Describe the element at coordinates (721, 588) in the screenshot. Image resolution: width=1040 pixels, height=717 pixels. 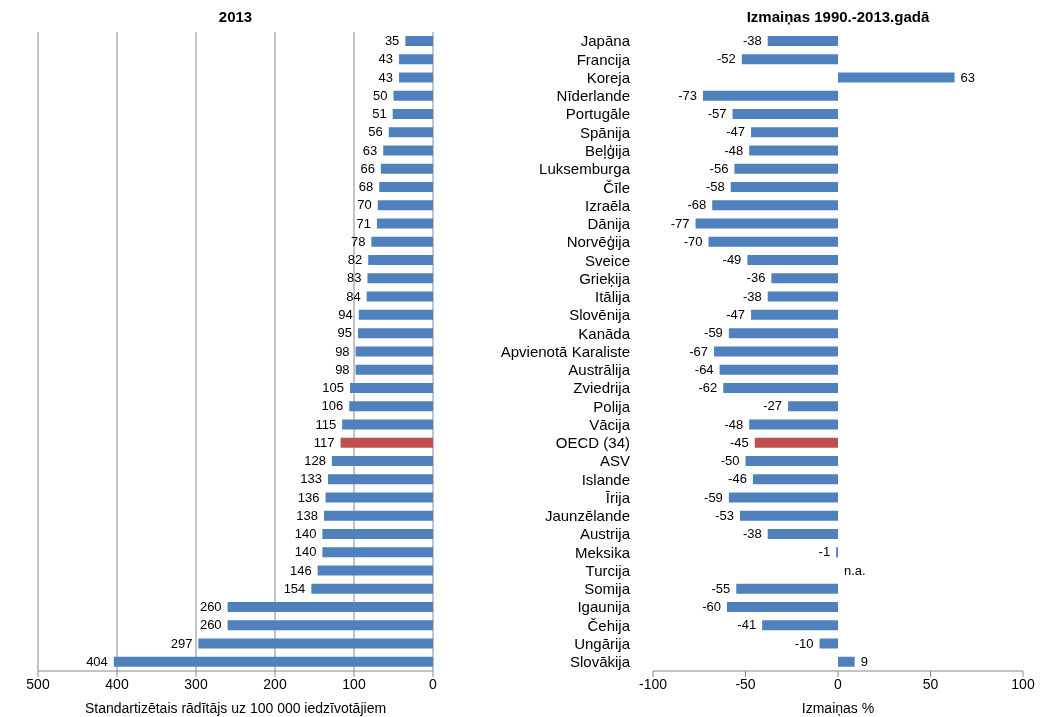
I see `data-label: -55` at that location.